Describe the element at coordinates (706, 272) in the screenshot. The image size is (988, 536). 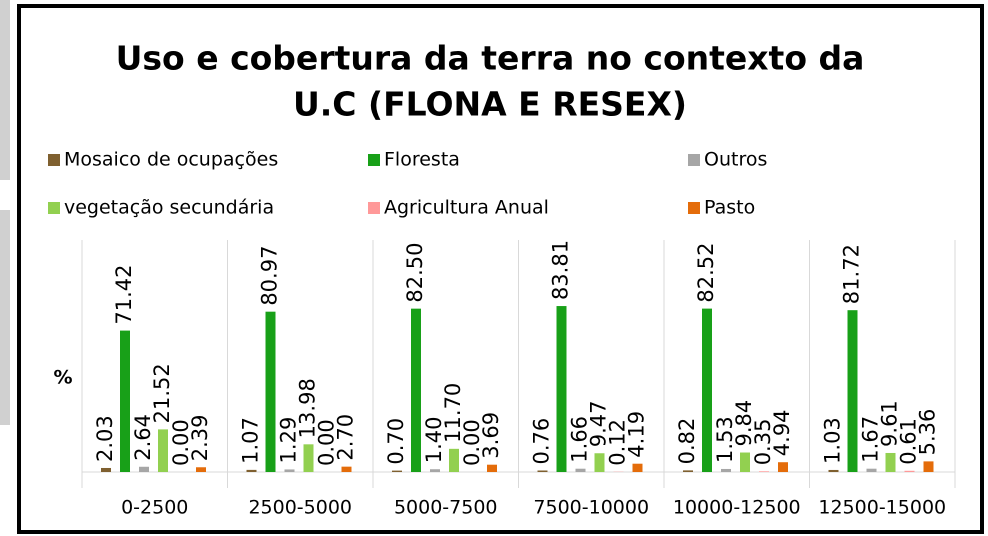
I see `data-label: 82.52` at that location.